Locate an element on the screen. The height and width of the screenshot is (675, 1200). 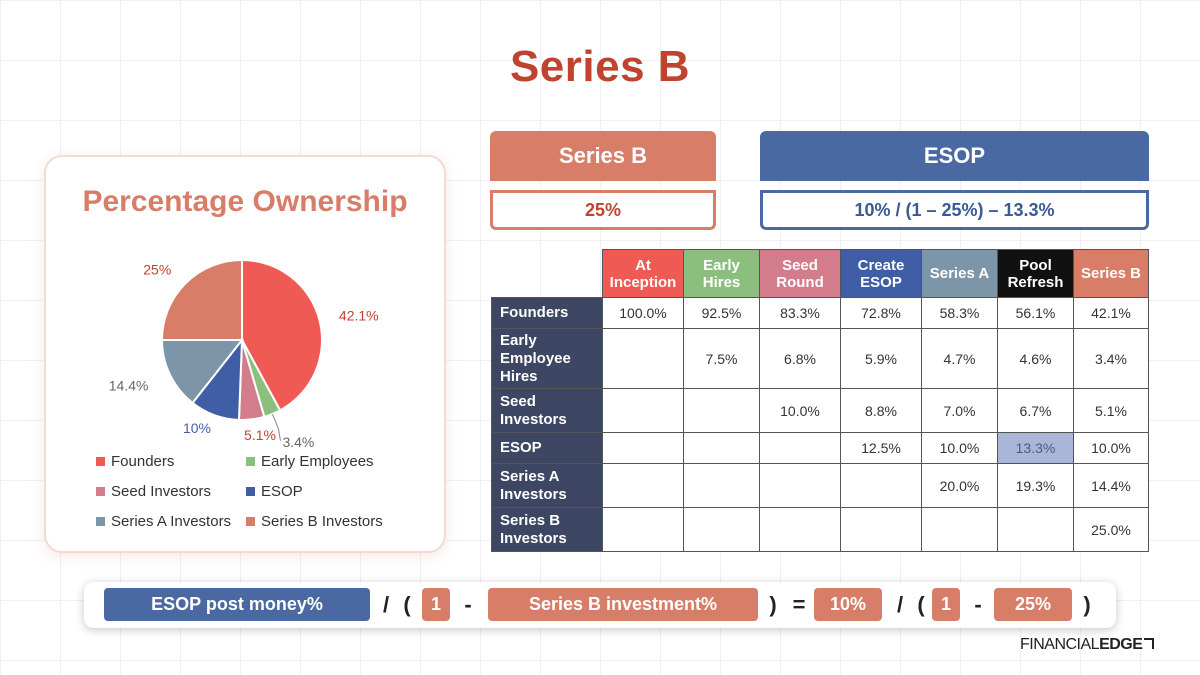
legend-item: ESOP is located at coordinates (336, 491).